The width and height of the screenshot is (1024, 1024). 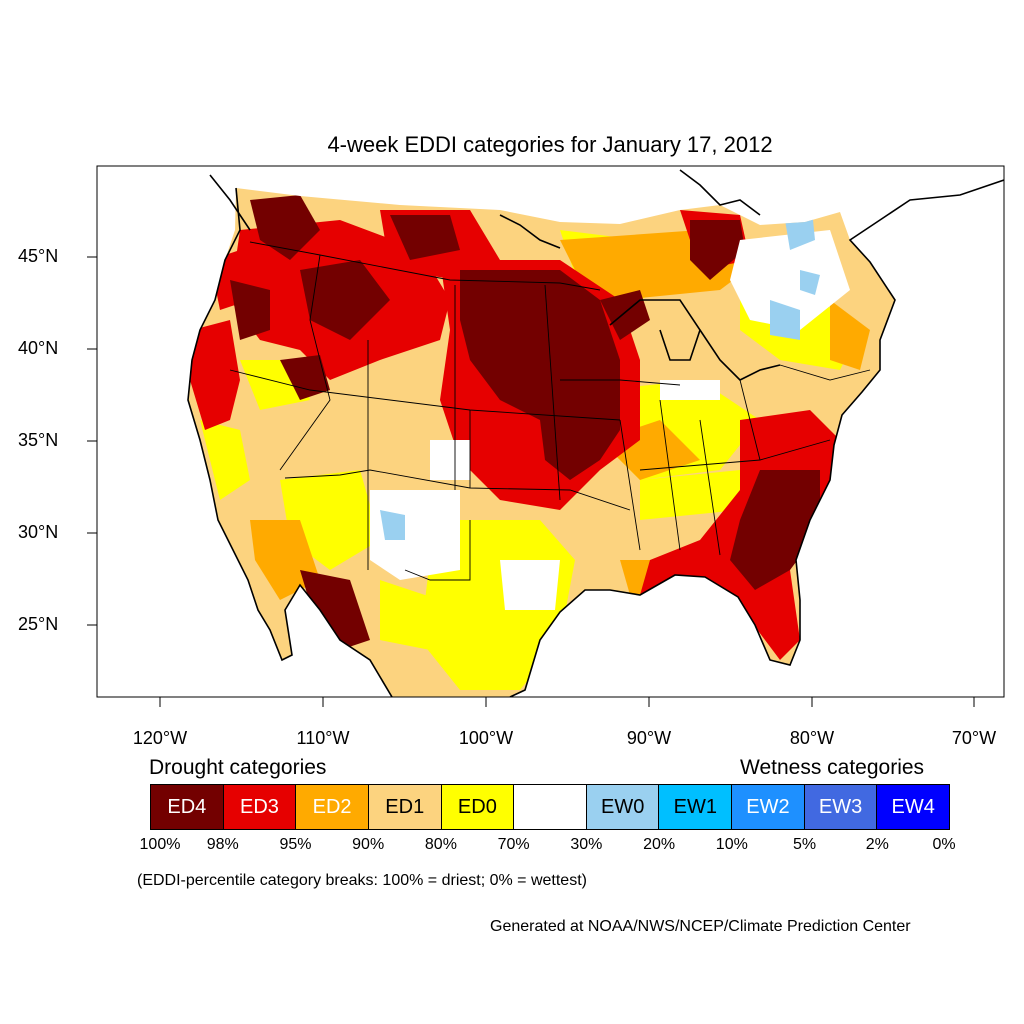 What do you see at coordinates (38, 532) in the screenshot?
I see `lat-label-30n: 30°N` at bounding box center [38, 532].